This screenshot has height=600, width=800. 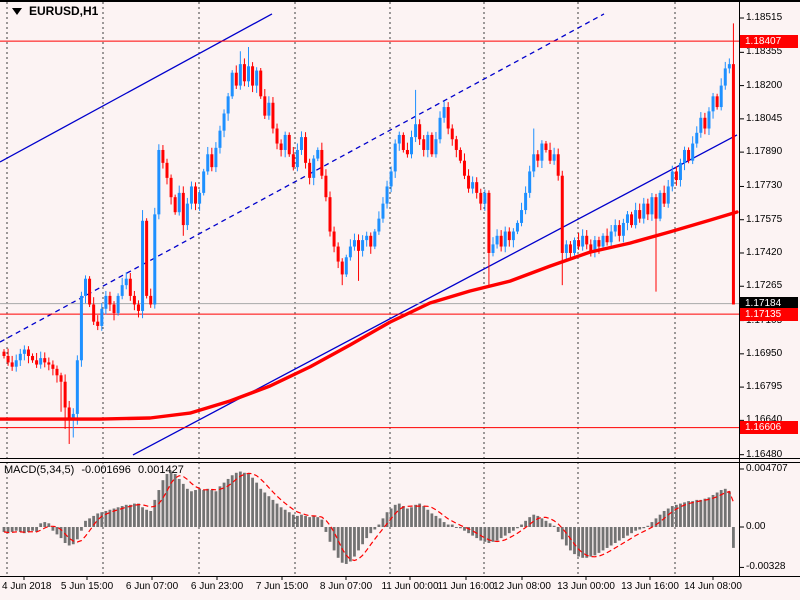 What do you see at coordinates (769, 304) in the screenshot?
I see `bid-price-tag: 1.17184` at bounding box center [769, 304].